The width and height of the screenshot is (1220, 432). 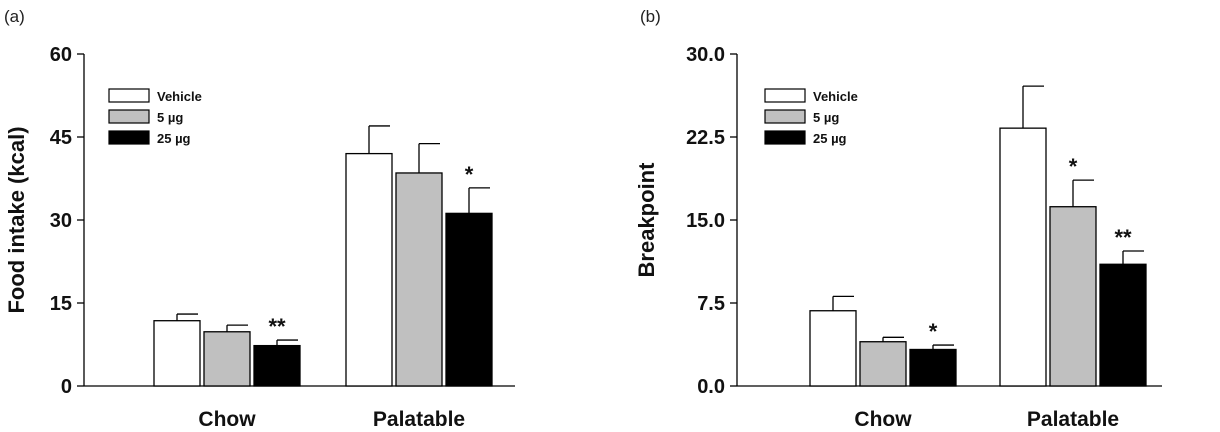 What do you see at coordinates (61, 221) in the screenshot?
I see `y-tick-label: 30` at bounding box center [61, 221].